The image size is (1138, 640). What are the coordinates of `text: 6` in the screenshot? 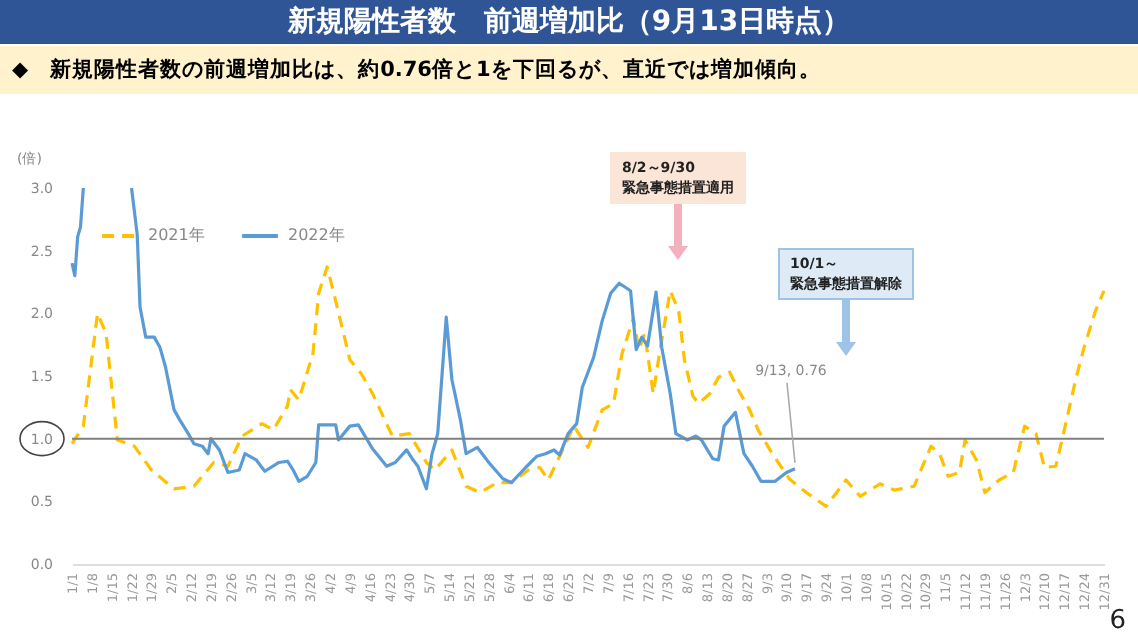 It's located at (1117, 621).